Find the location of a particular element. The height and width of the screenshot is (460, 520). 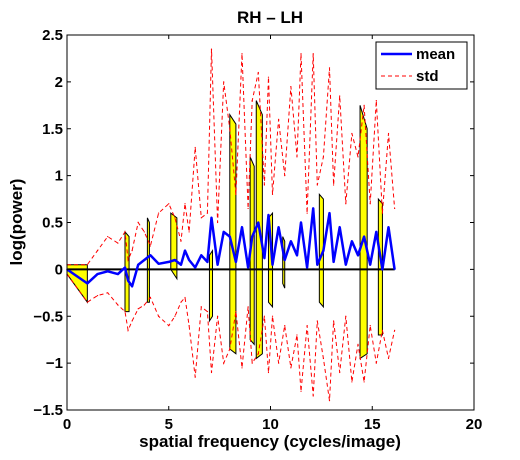

x-axis-label: spatial frequency (cycles/image) is located at coordinates (270, 441).